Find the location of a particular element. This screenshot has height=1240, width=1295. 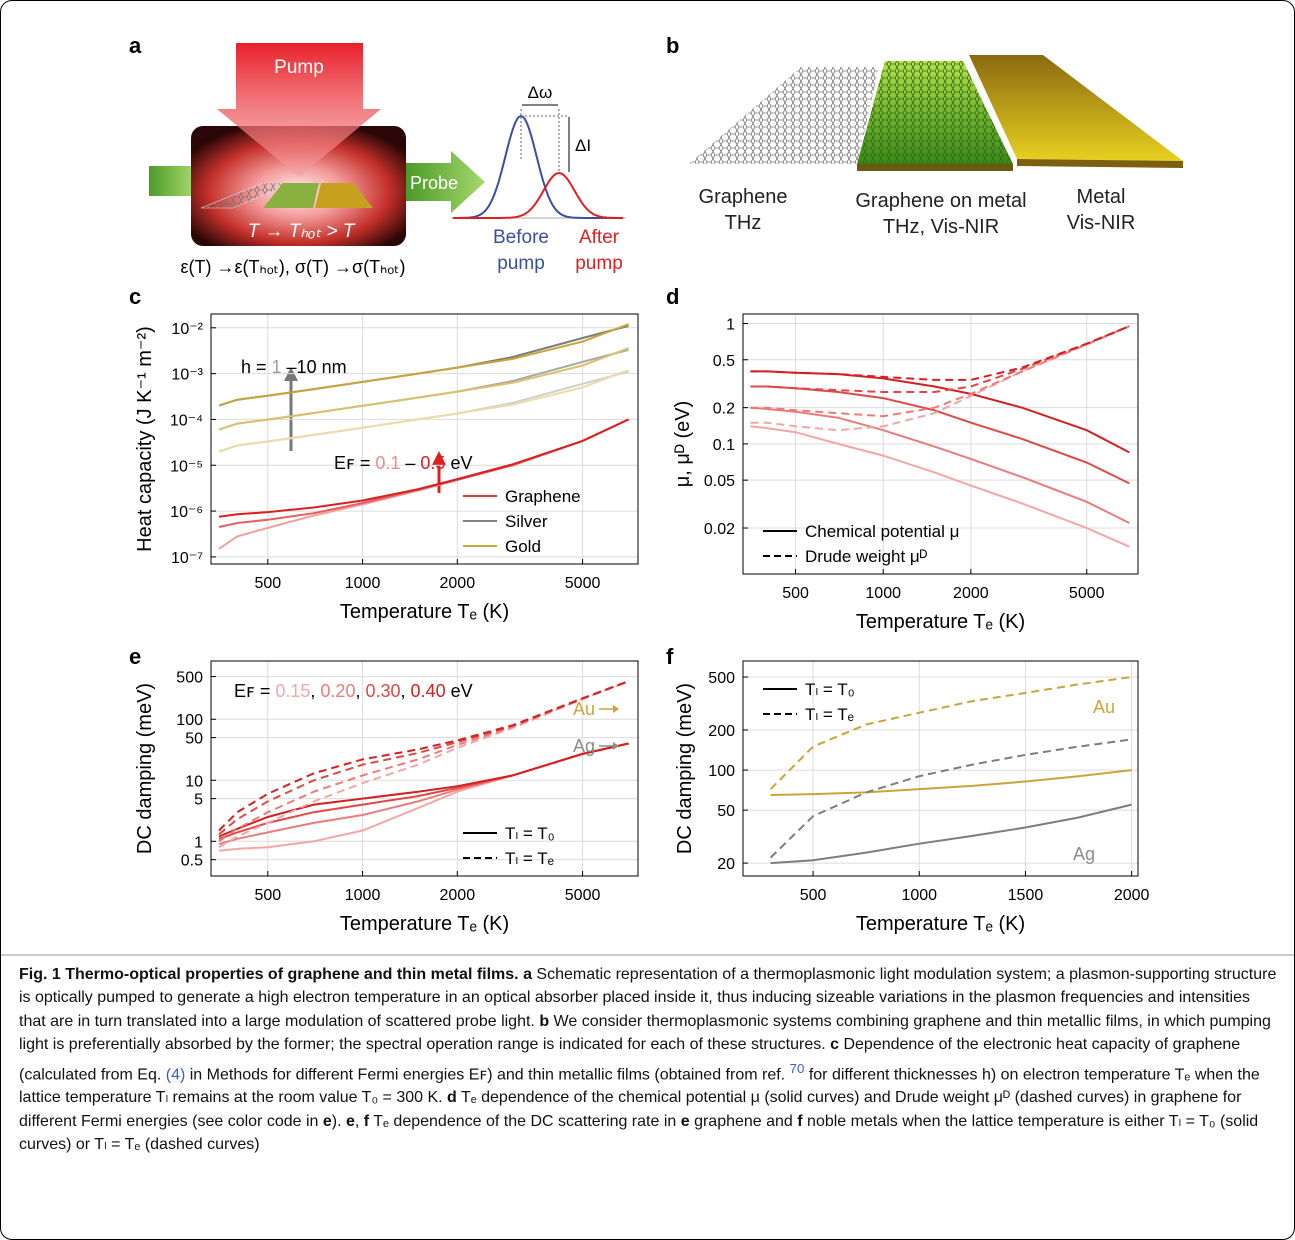

strip-label: Graphene is located at coordinates (743, 197).